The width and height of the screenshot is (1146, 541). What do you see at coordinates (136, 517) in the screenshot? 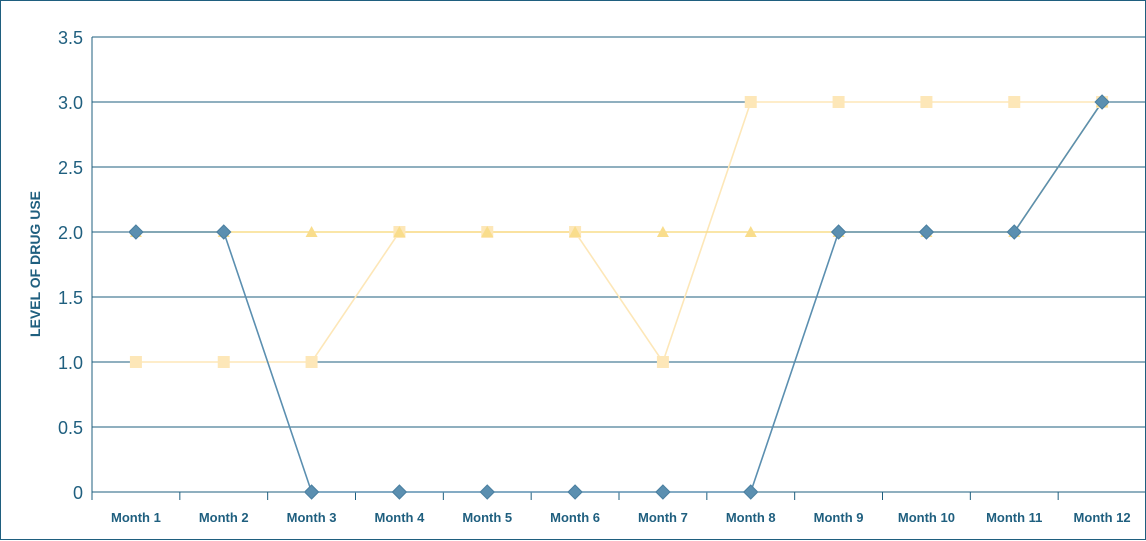
I see `x-tick-label: Month 1` at bounding box center [136, 517].